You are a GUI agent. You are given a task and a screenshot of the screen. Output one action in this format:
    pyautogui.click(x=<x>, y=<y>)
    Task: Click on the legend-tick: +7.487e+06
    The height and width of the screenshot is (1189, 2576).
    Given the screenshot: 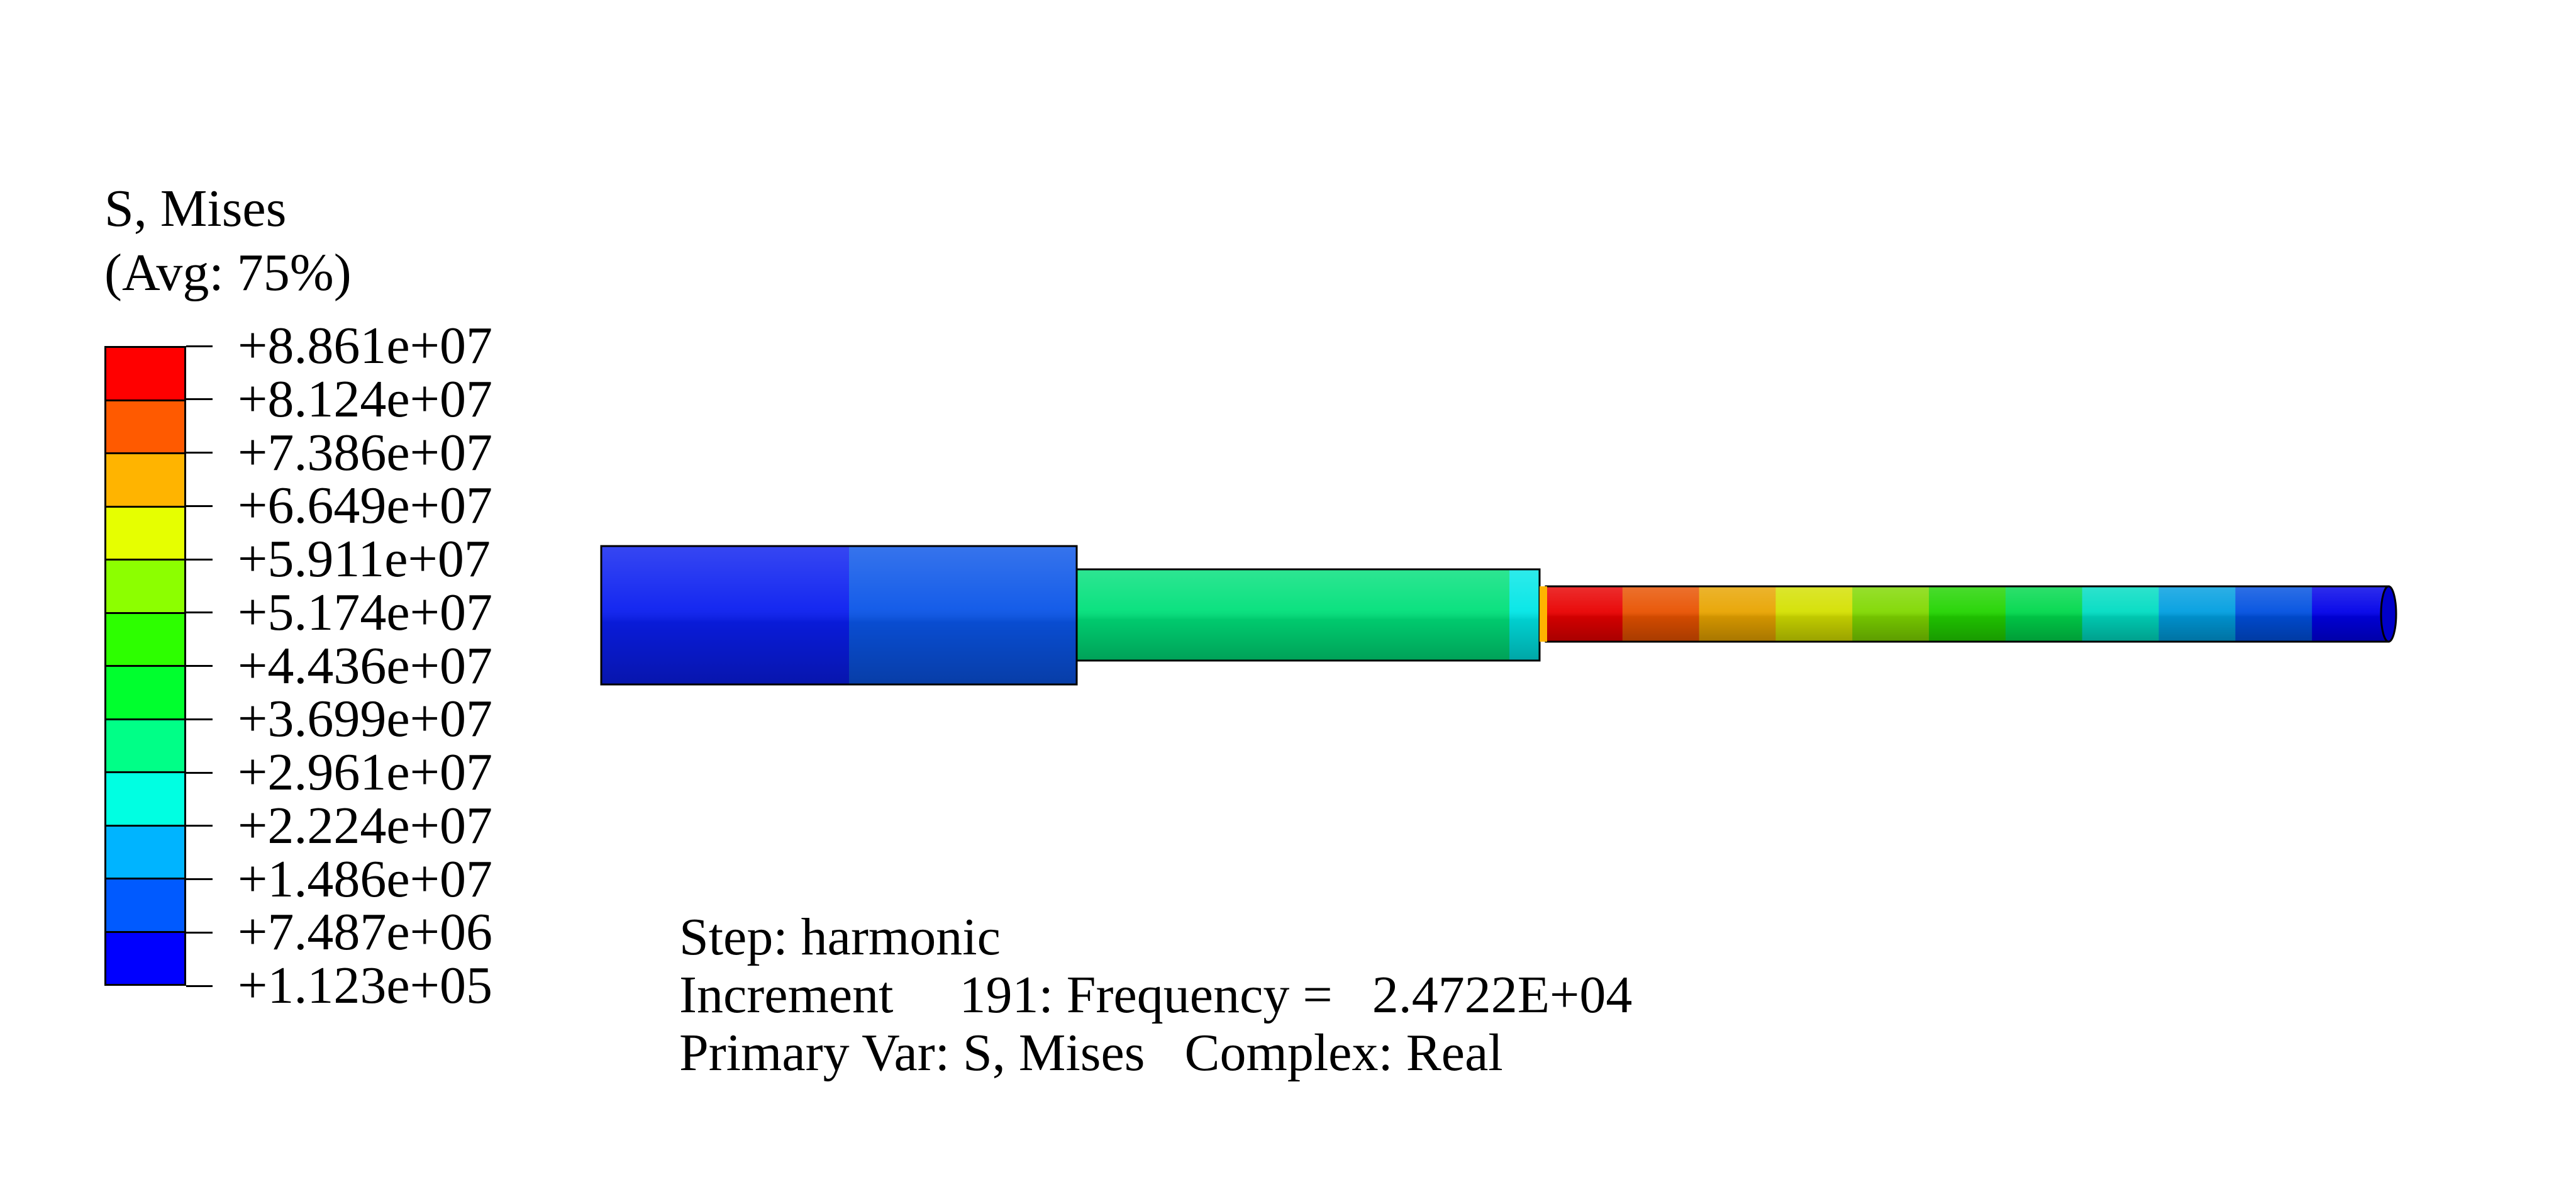 What is the action you would take?
    pyautogui.click(x=339, y=932)
    